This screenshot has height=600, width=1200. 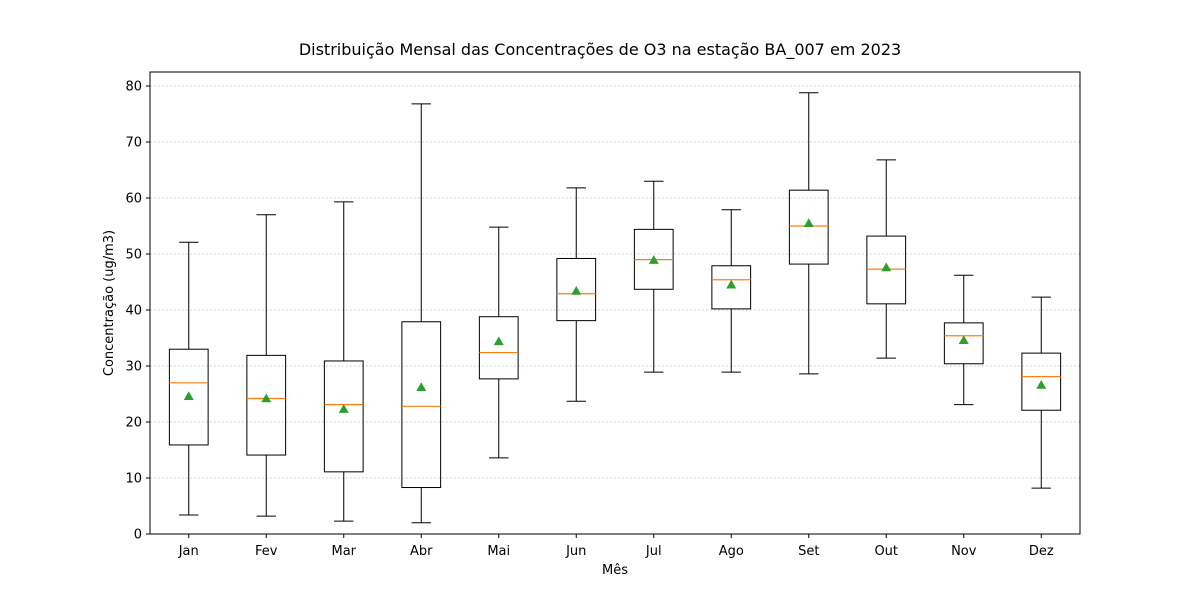 I want to click on x-tick-label: Set, so click(x=808, y=551).